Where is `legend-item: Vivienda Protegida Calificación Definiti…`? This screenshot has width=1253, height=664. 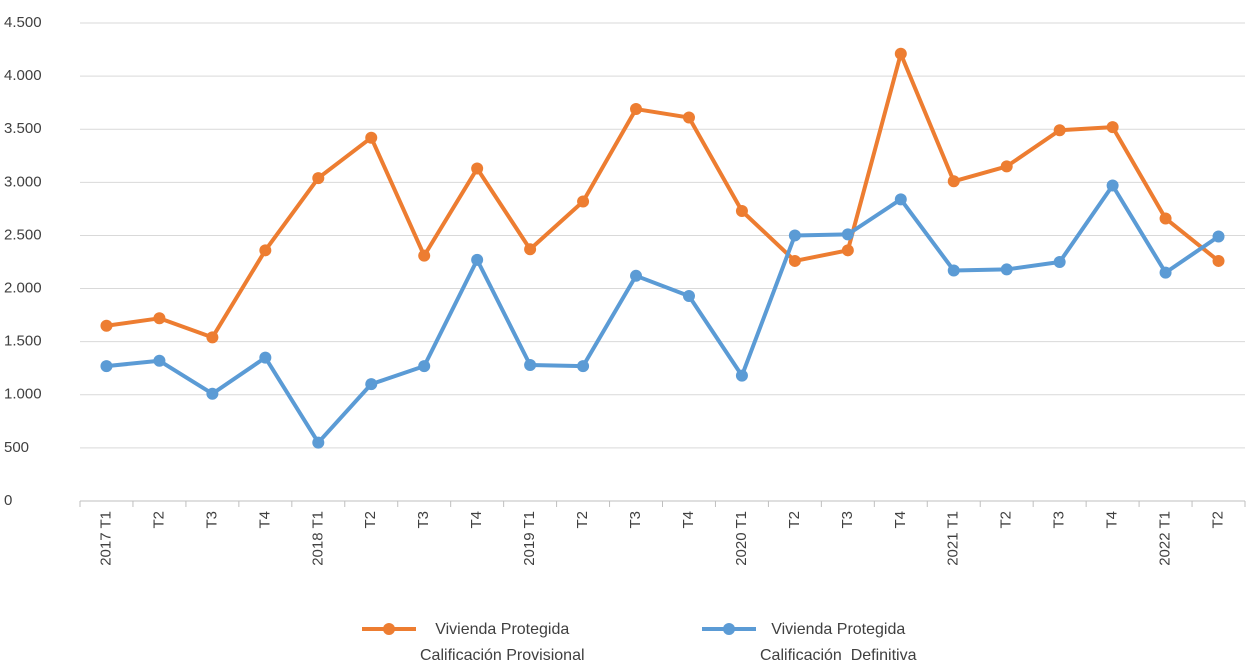 legend-item: Vivienda Protegida Calificación Definiti… is located at coordinates (809, 640).